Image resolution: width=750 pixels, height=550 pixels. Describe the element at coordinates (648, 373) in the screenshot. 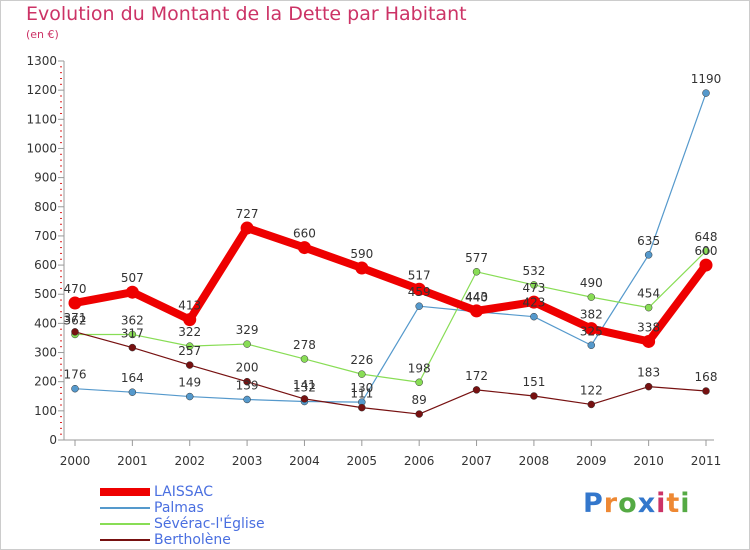

I see `data-label: 183` at that location.